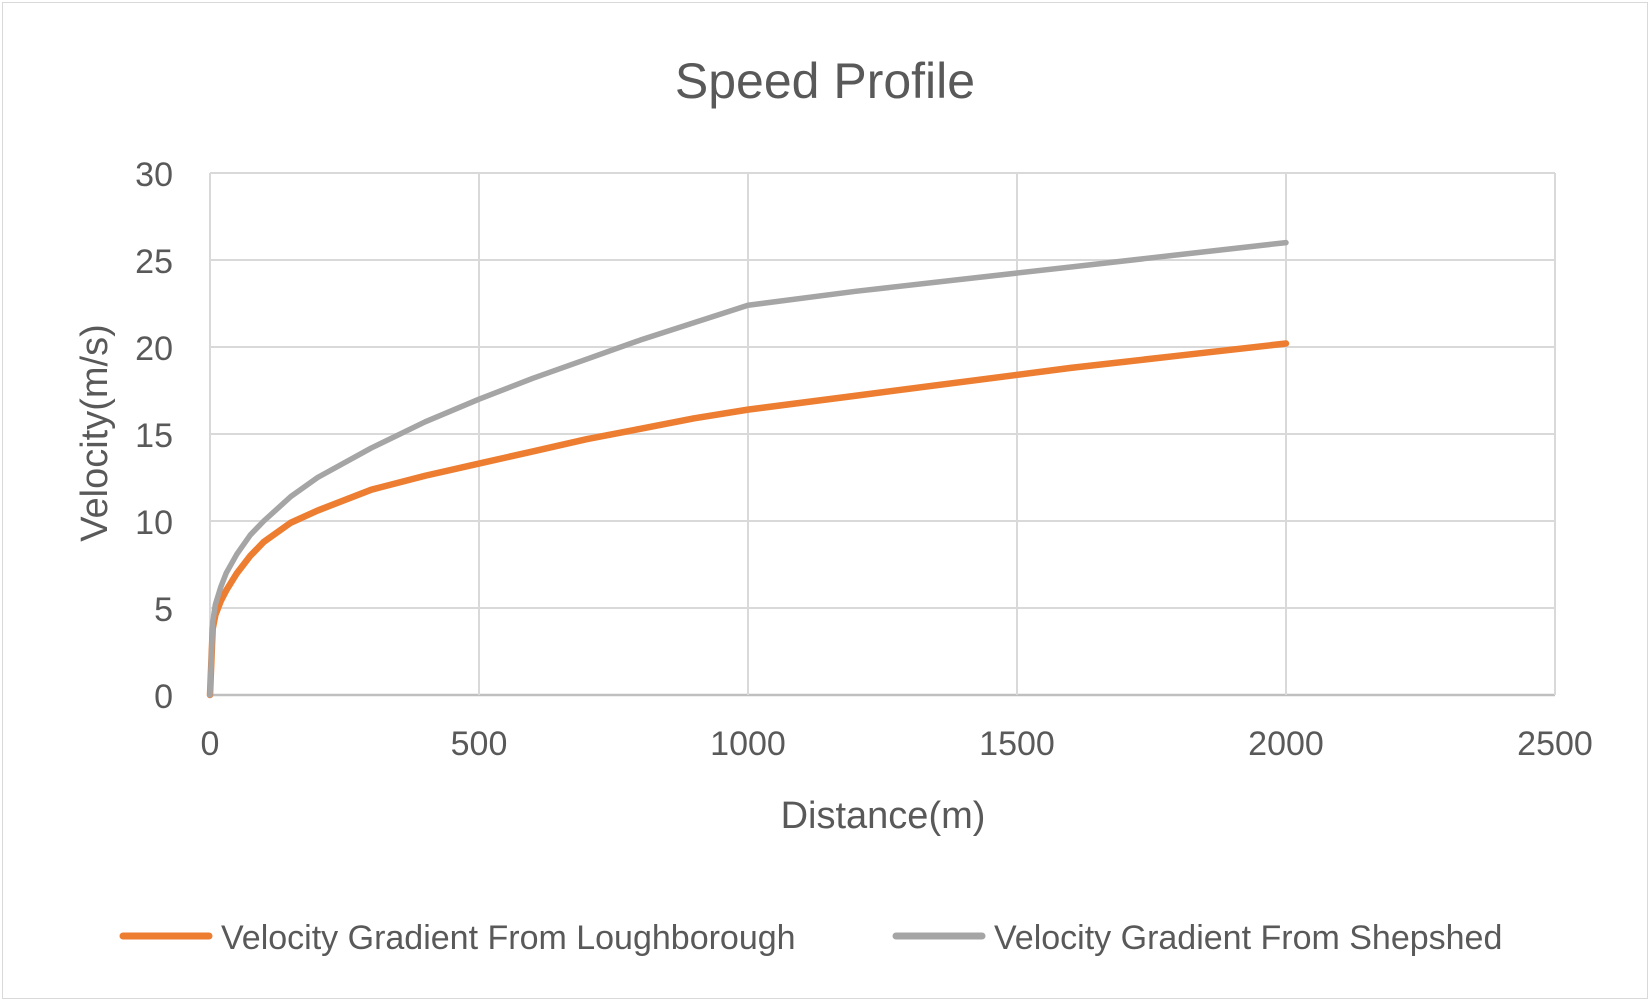  Describe the element at coordinates (154, 349) in the screenshot. I see `y-tick-label-4: 20` at that location.